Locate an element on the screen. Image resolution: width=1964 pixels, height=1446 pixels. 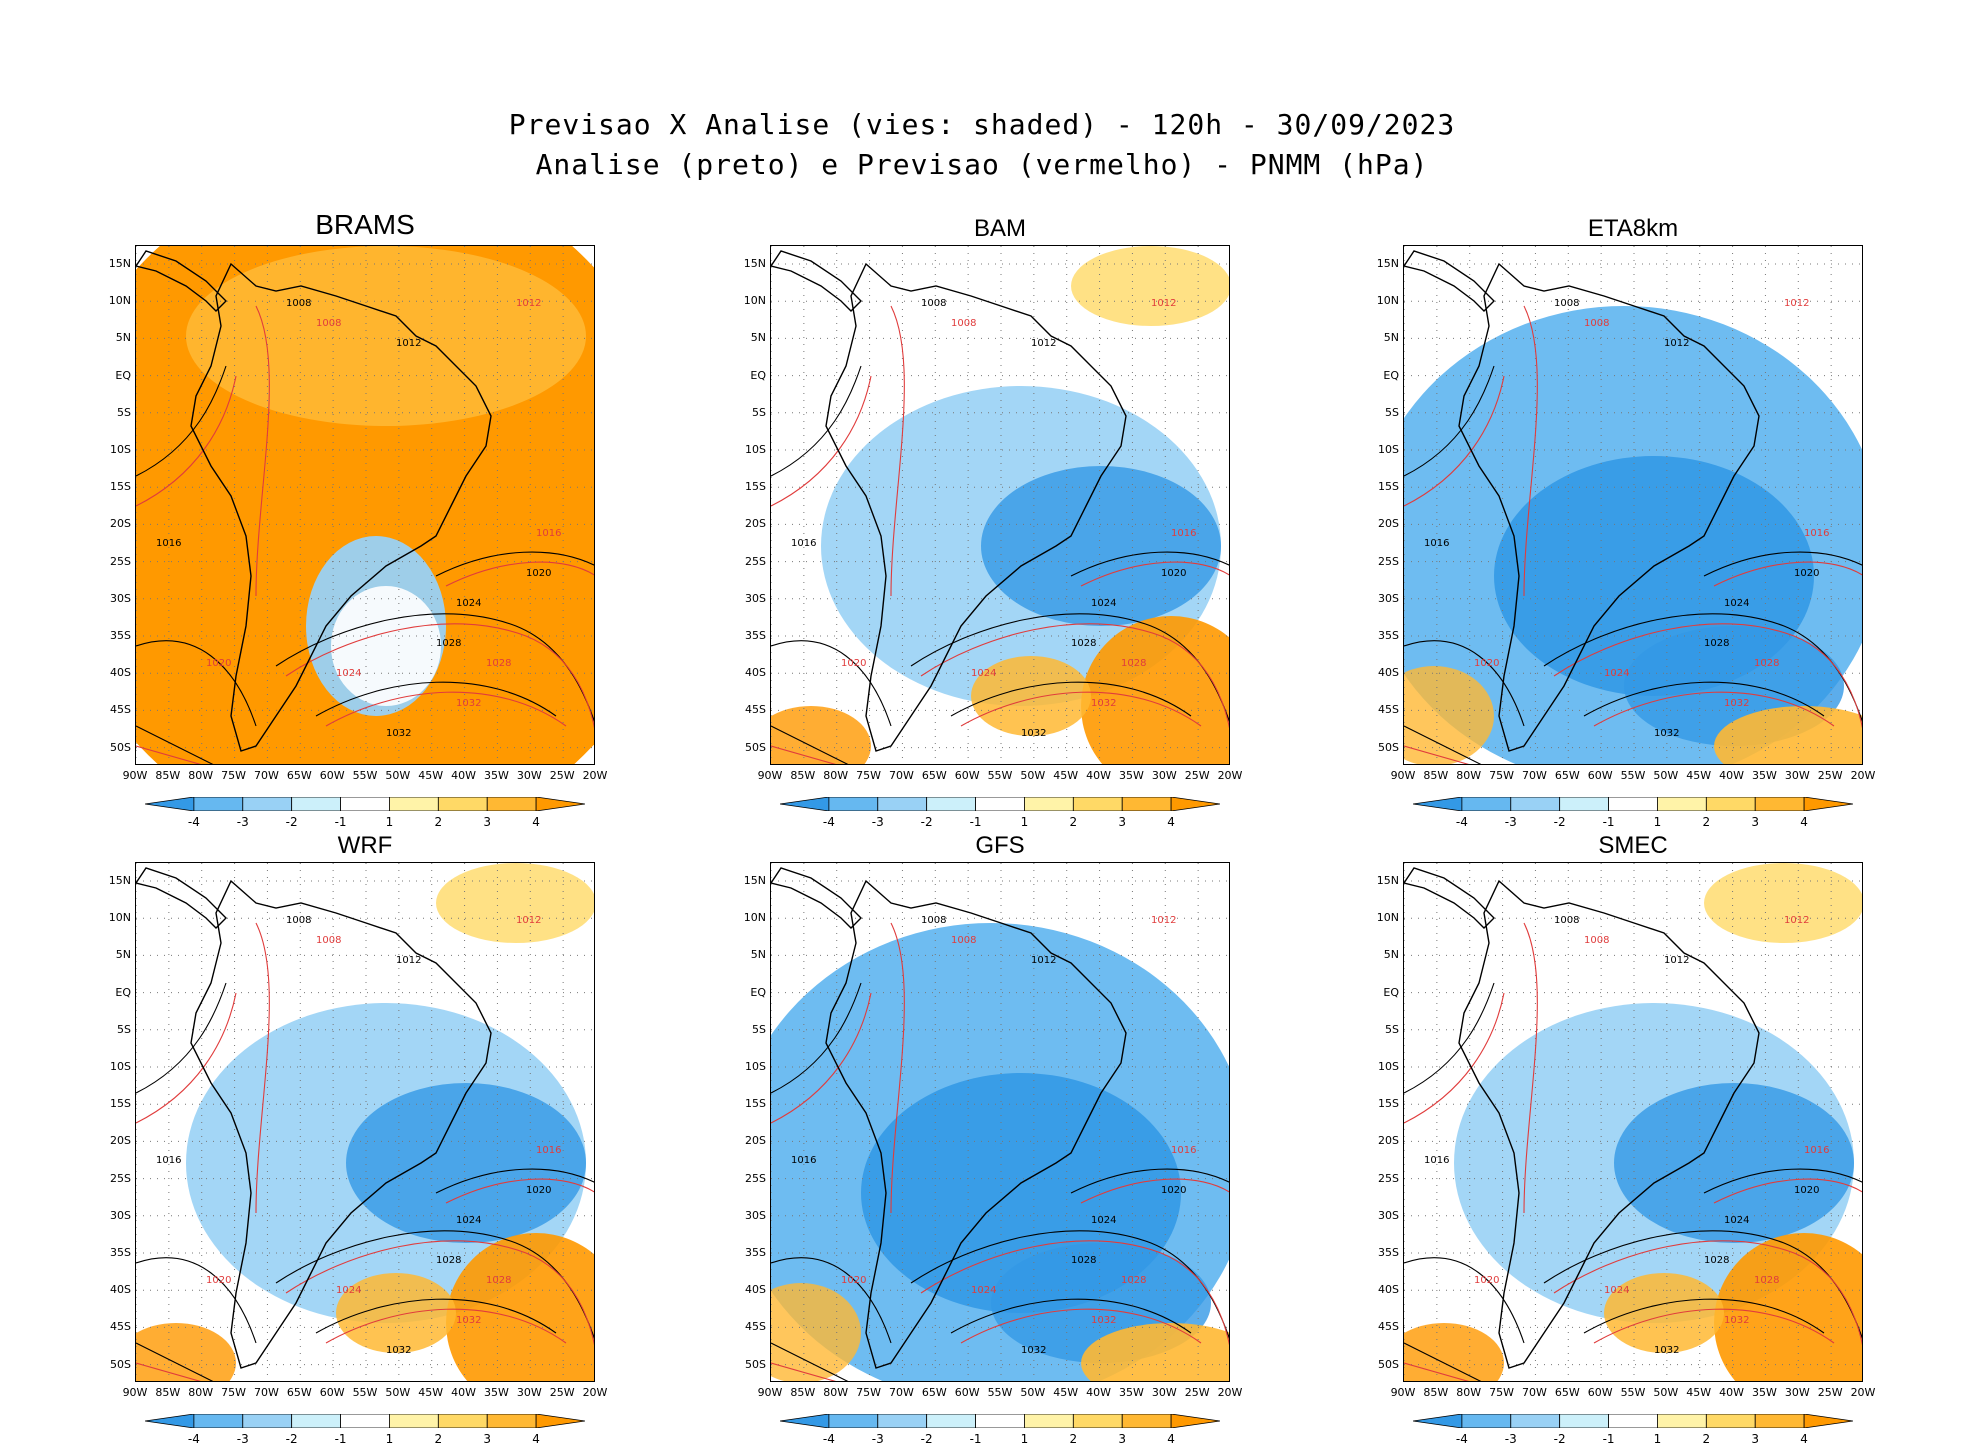
forecast-isobar-label: 1020 is located at coordinates (1486, 663).